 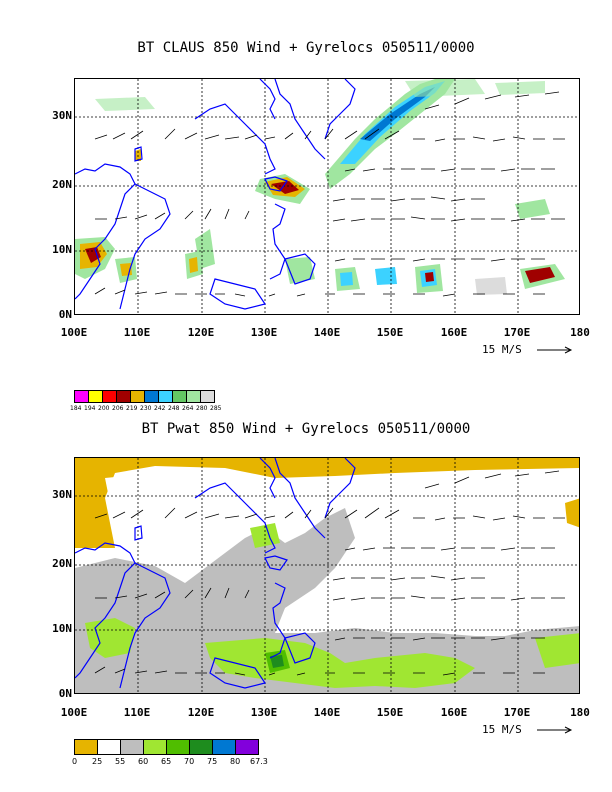 What do you see at coordinates (215, 194) in the screenshot?
I see `top-coastlines` at bounding box center [215, 194].